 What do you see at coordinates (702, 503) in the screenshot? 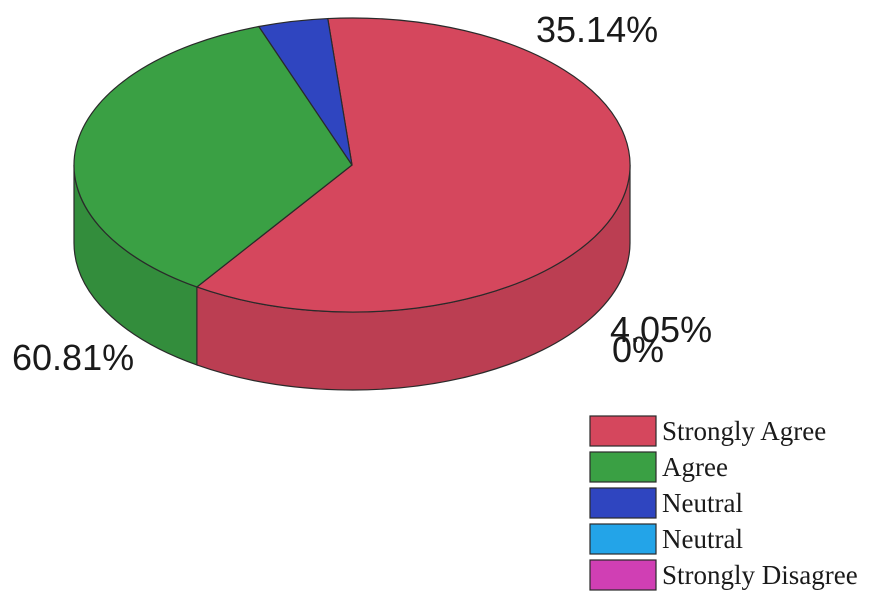
I see `legend-label-neutral-2: Neutral` at bounding box center [702, 503].